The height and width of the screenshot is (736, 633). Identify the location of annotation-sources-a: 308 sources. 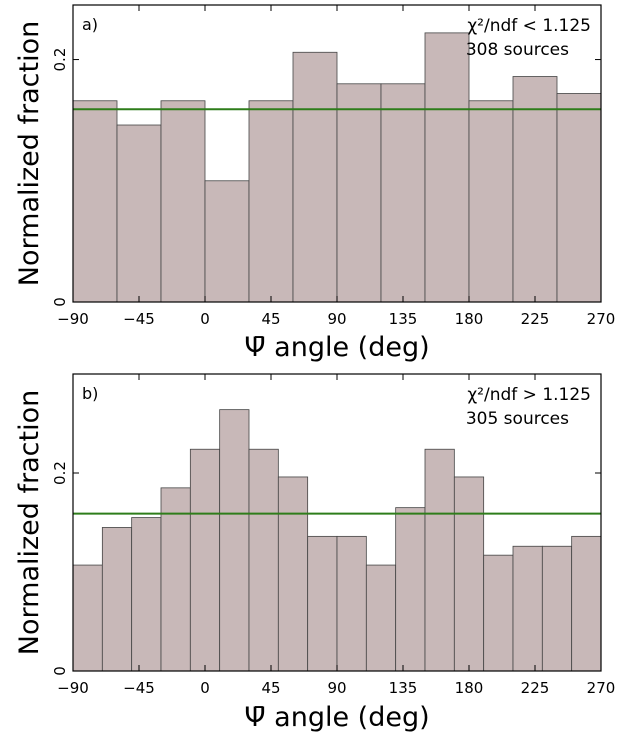
(517, 50).